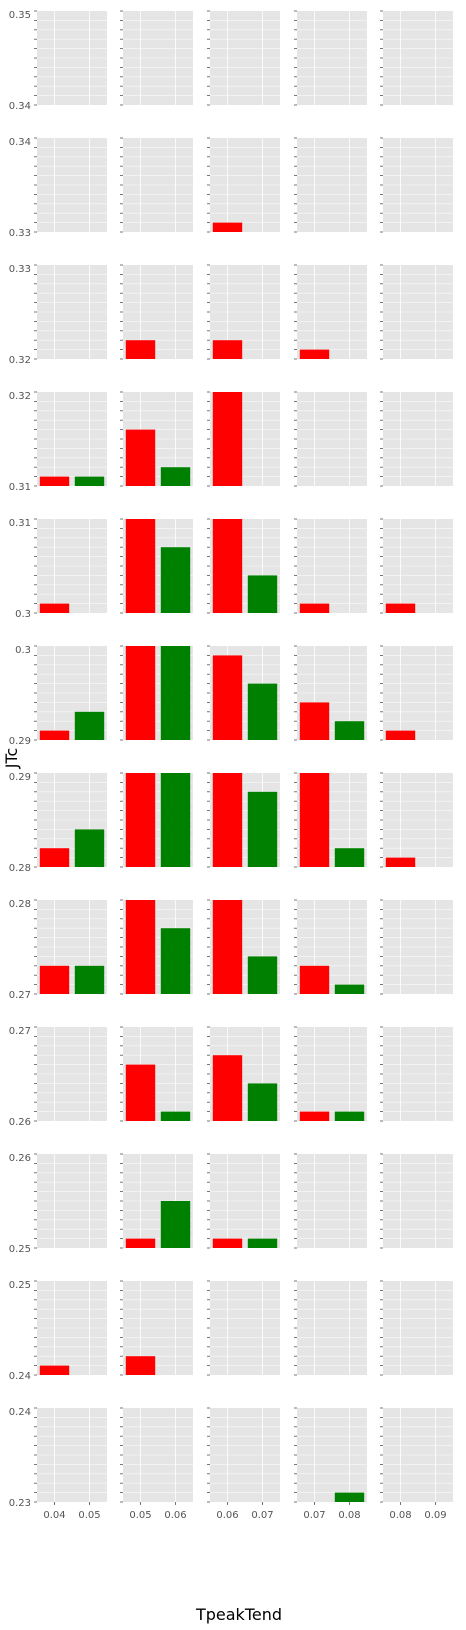 This screenshot has height=1630, width=466. I want to click on y-tick-label: 0.23, so click(20, 1503).